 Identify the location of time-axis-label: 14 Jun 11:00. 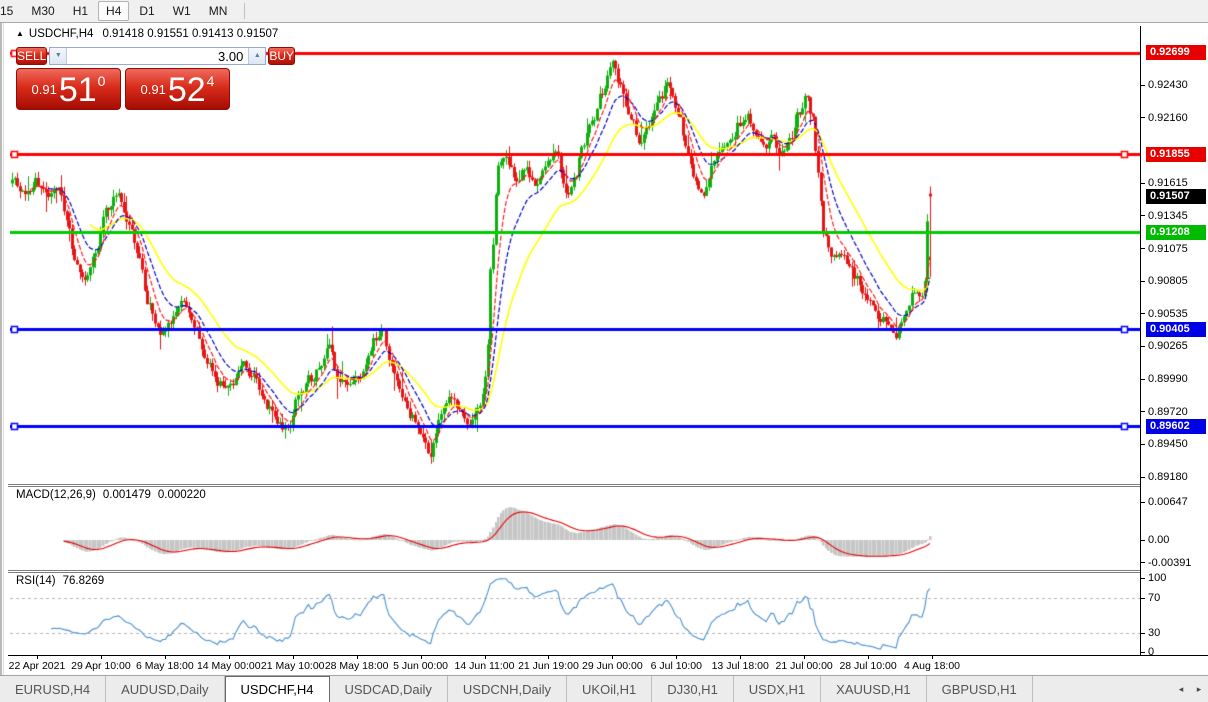
(484, 666).